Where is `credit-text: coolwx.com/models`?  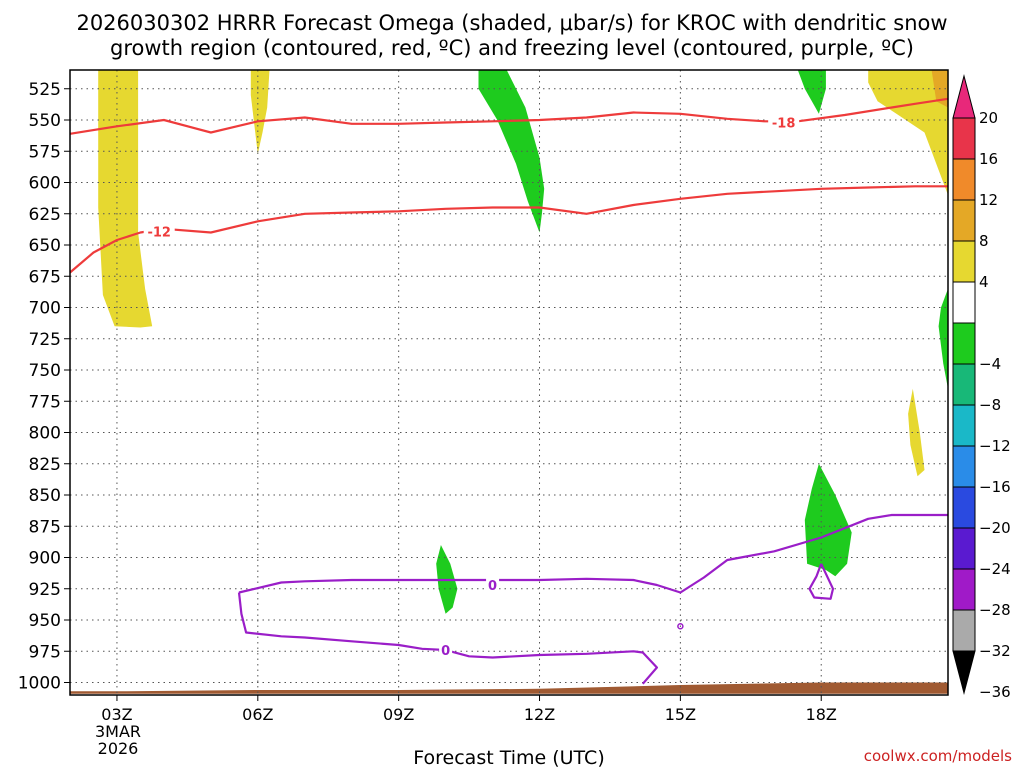 credit-text: coolwx.com/models is located at coordinates (938, 756).